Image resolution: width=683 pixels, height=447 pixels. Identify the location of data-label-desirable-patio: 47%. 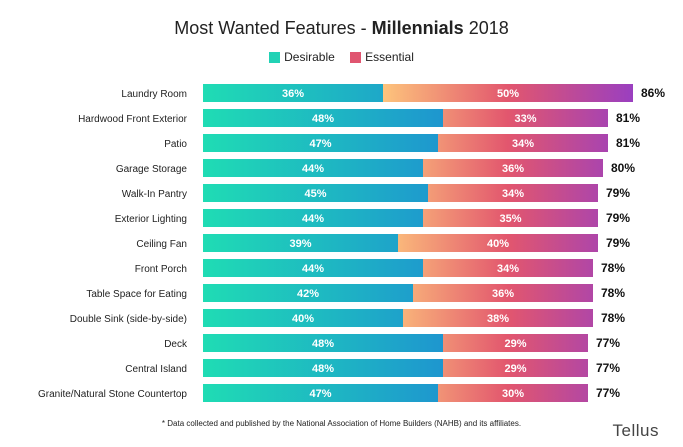
(320, 144).